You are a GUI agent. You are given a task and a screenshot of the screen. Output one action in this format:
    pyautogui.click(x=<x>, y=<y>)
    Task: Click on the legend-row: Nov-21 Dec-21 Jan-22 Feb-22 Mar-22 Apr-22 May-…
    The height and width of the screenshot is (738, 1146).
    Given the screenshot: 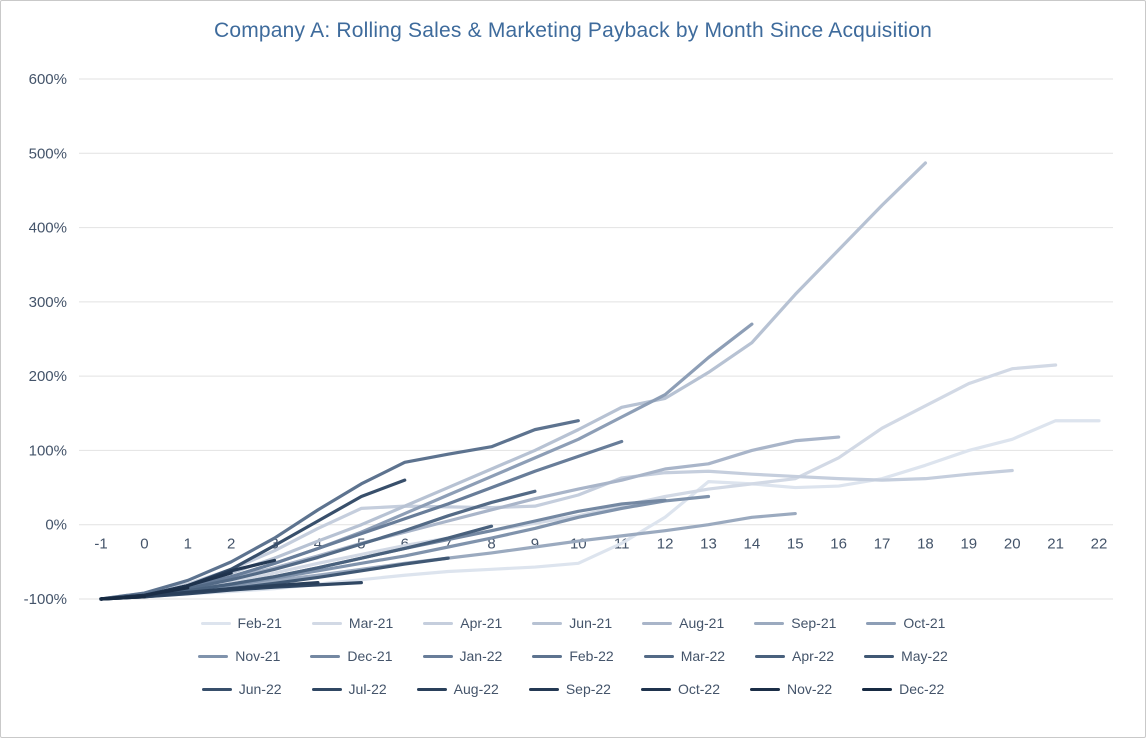 What is the action you would take?
    pyautogui.click(x=573, y=656)
    